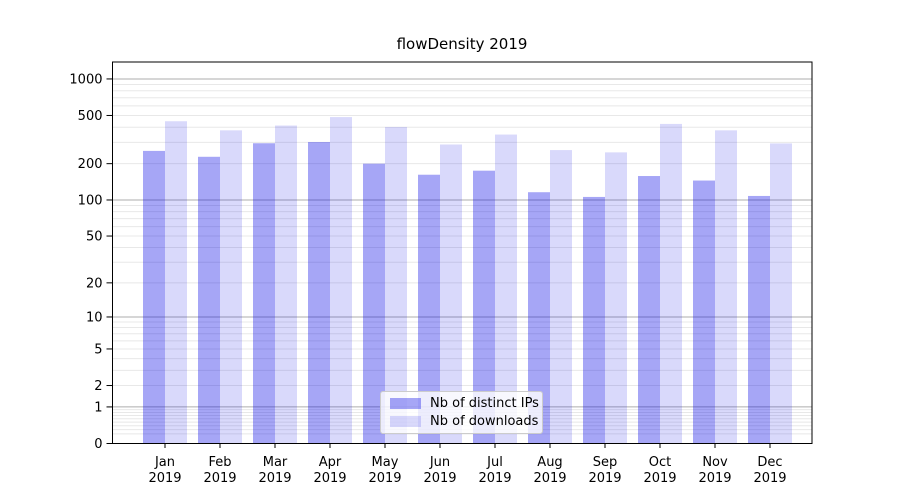  Describe the element at coordinates (594, 320) in the screenshot. I see `bar-distinct-ips-sep` at that location.